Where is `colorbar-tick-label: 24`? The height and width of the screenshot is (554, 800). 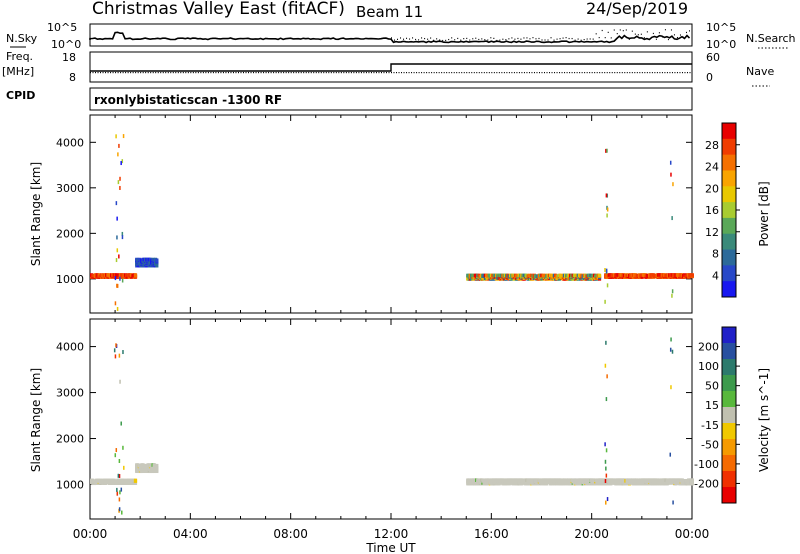
colorbar-tick-label: 24 is located at coordinates (712, 167).